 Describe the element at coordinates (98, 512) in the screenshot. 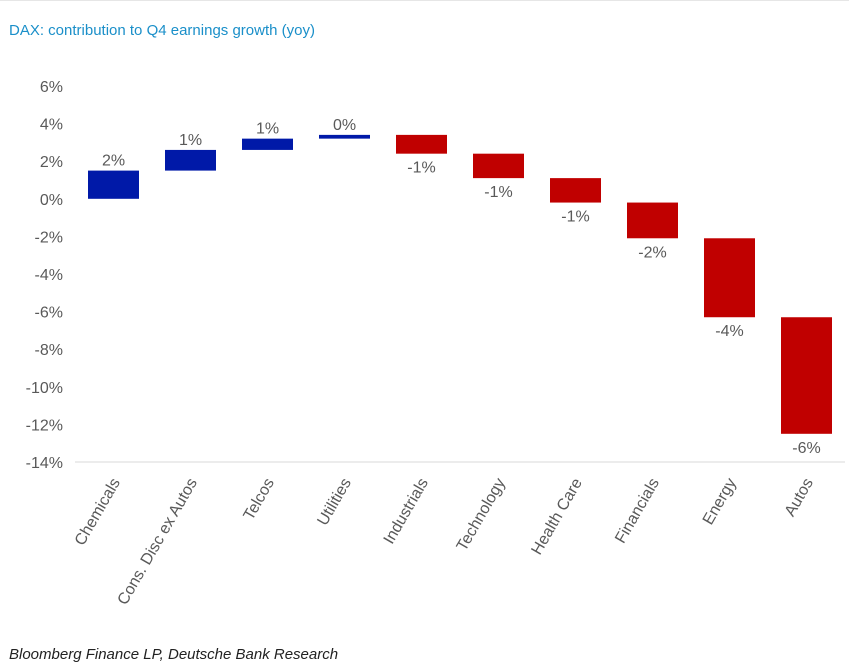

I see `x-category-label: Chemicals` at that location.